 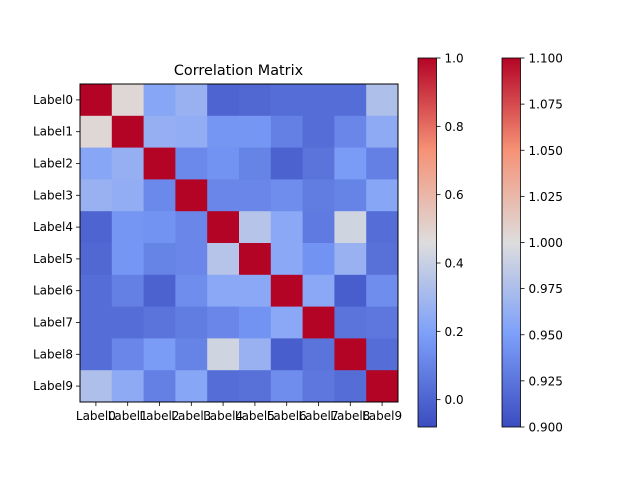 I want to click on y-tick-label: Label2, so click(x=53, y=164).